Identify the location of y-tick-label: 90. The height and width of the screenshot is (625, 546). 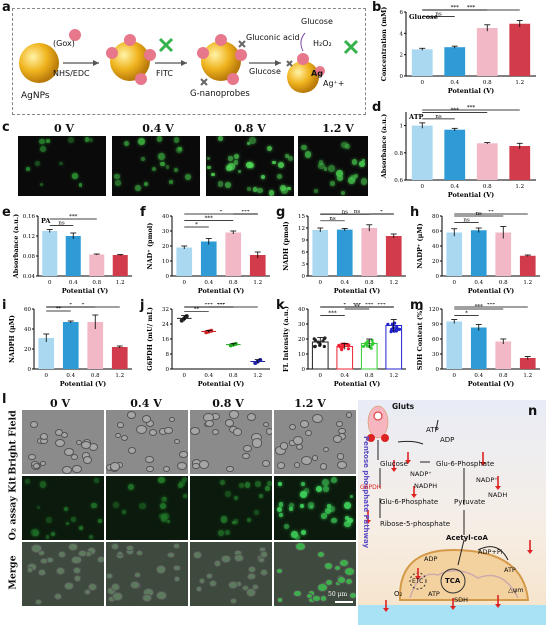
(435, 325).